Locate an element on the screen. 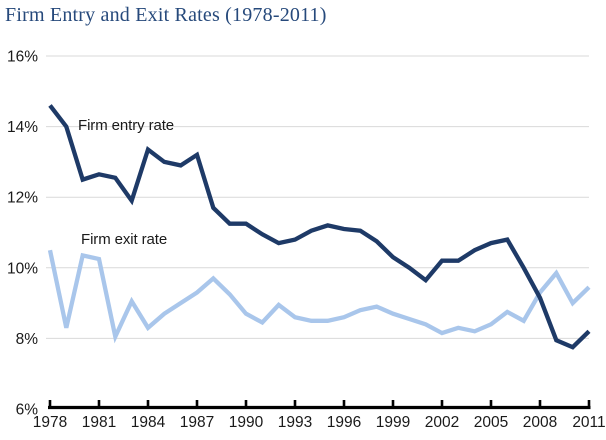 This screenshot has height=440, width=606. chart-title: Firm Entry and Exit Rates (1978-2011) is located at coordinates (166, 15).